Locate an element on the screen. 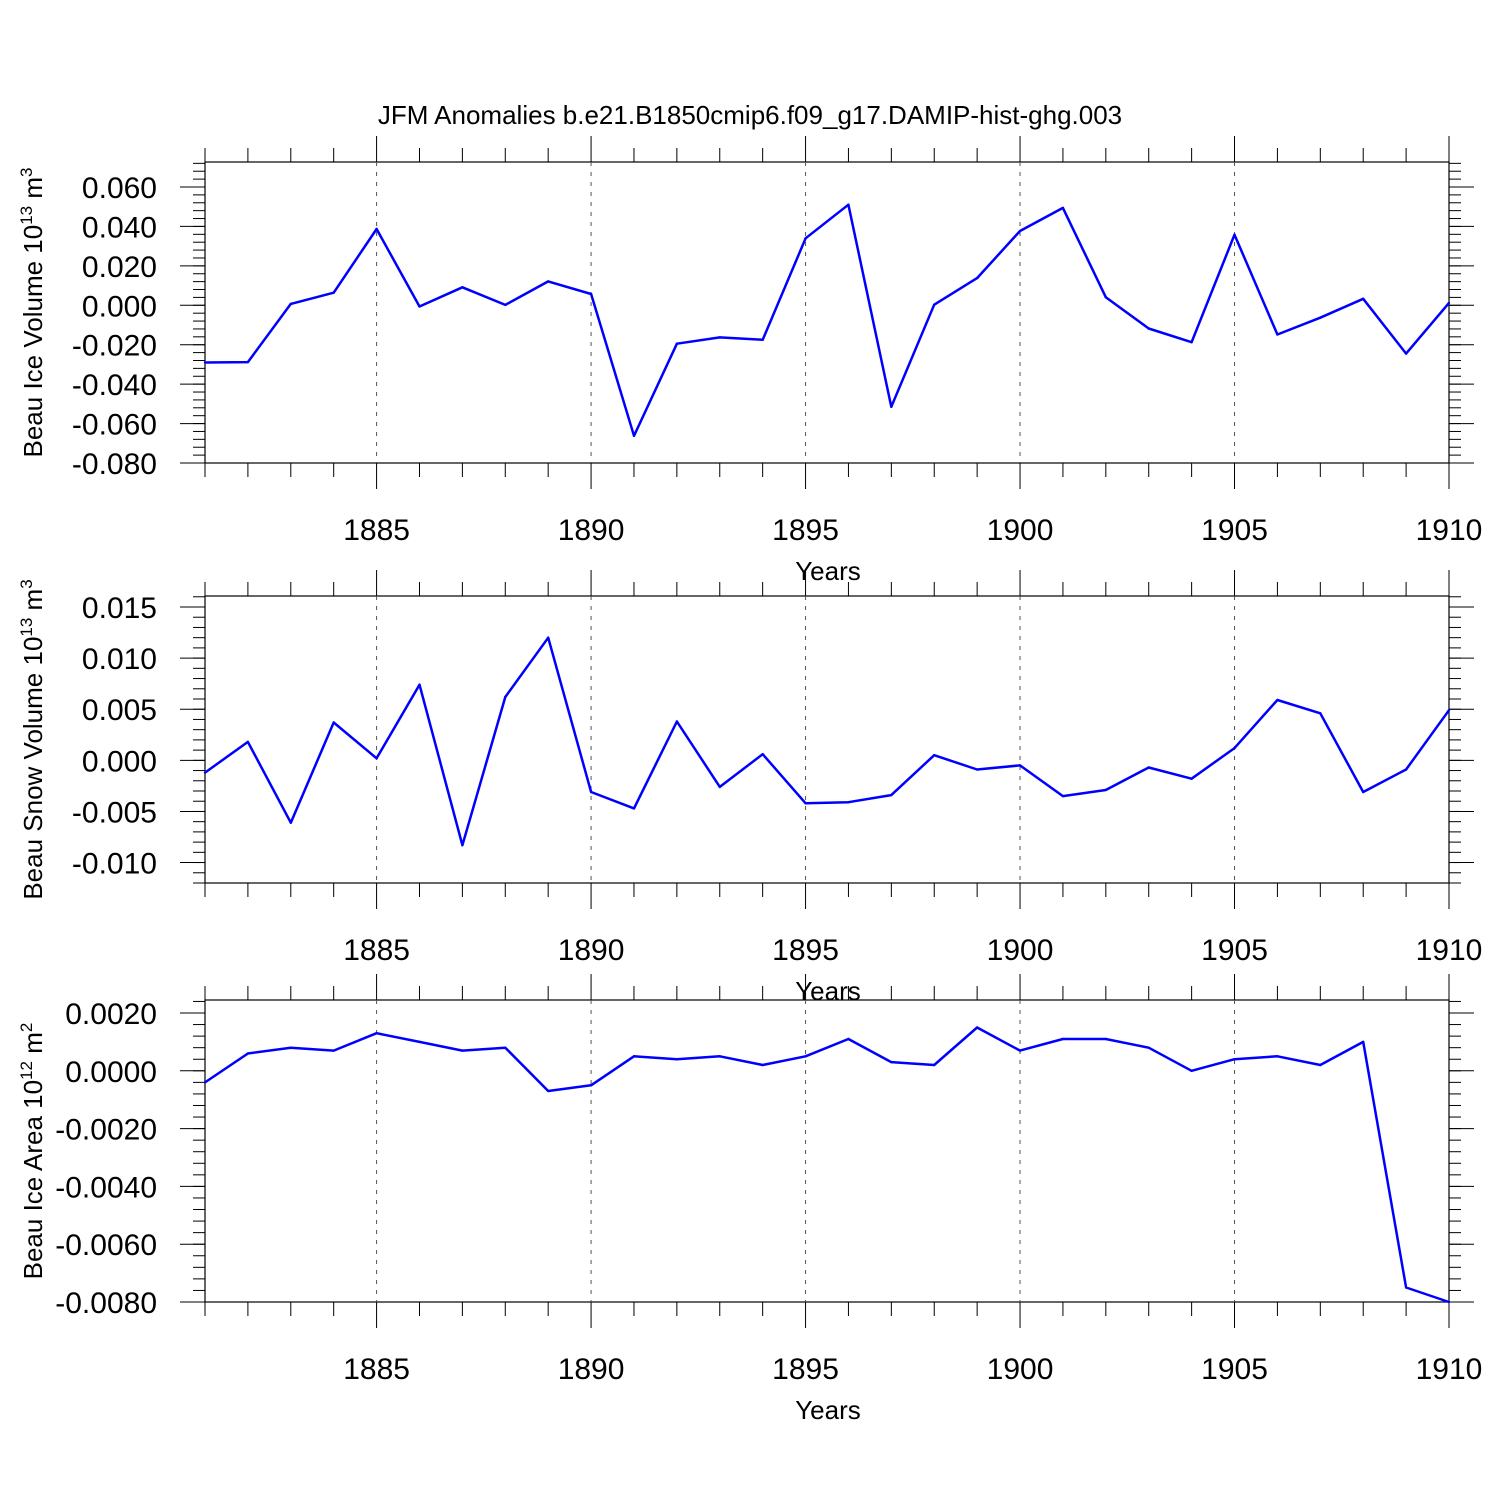 The image size is (1500, 1500). y-tick-label: -0.060 is located at coordinates (114, 425).